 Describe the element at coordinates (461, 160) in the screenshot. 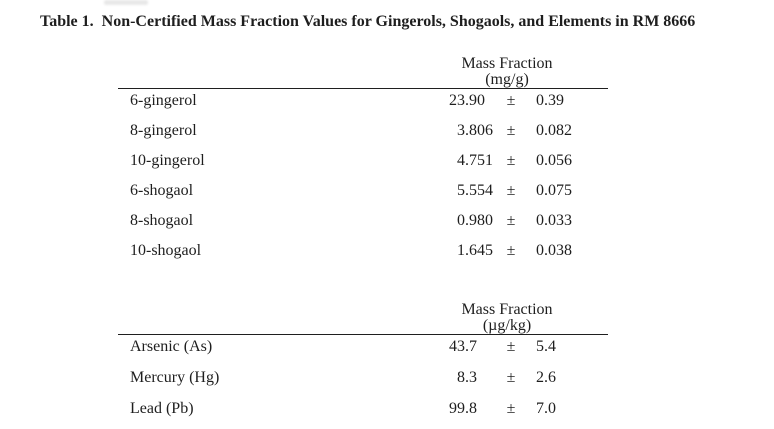

I see `value-integer: 4` at that location.